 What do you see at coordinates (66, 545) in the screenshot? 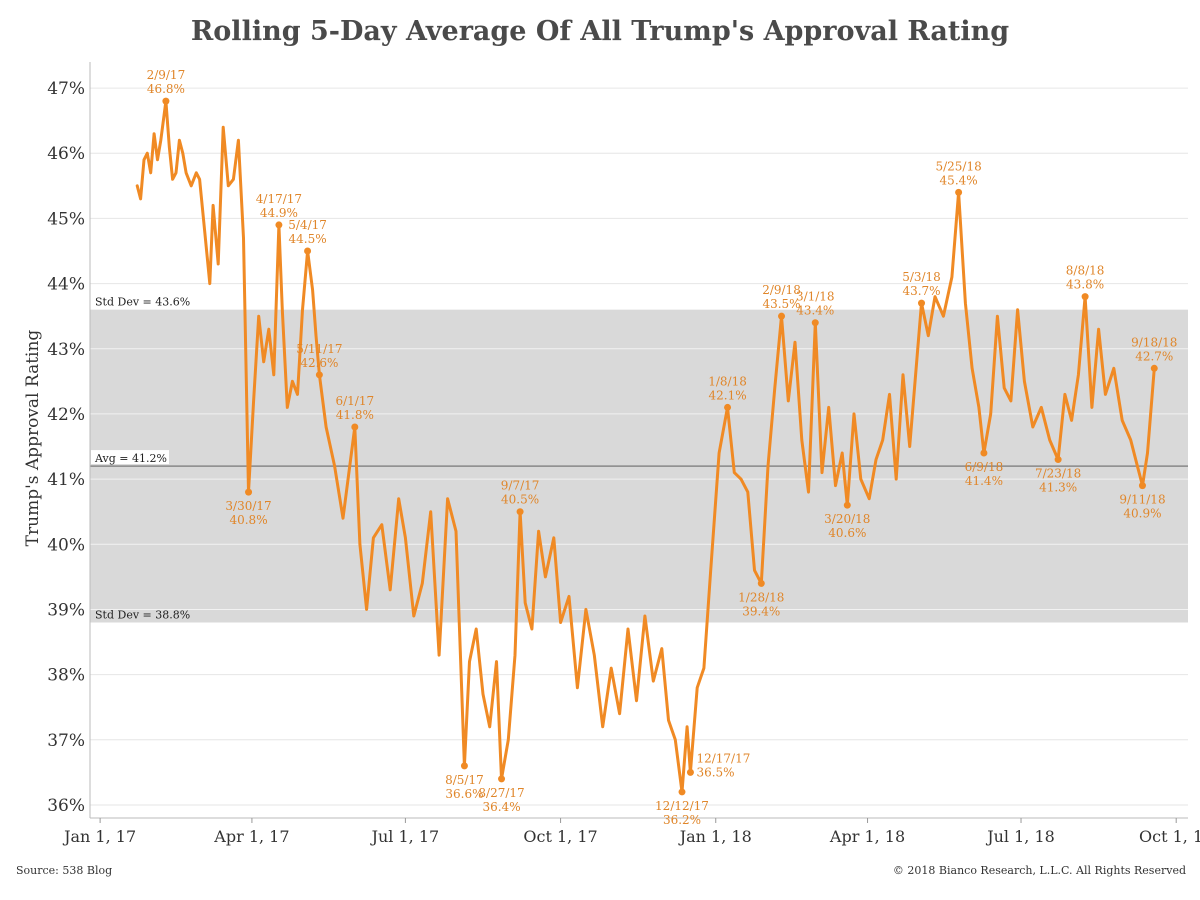
I see `y-tick-label: 40%` at bounding box center [66, 545].